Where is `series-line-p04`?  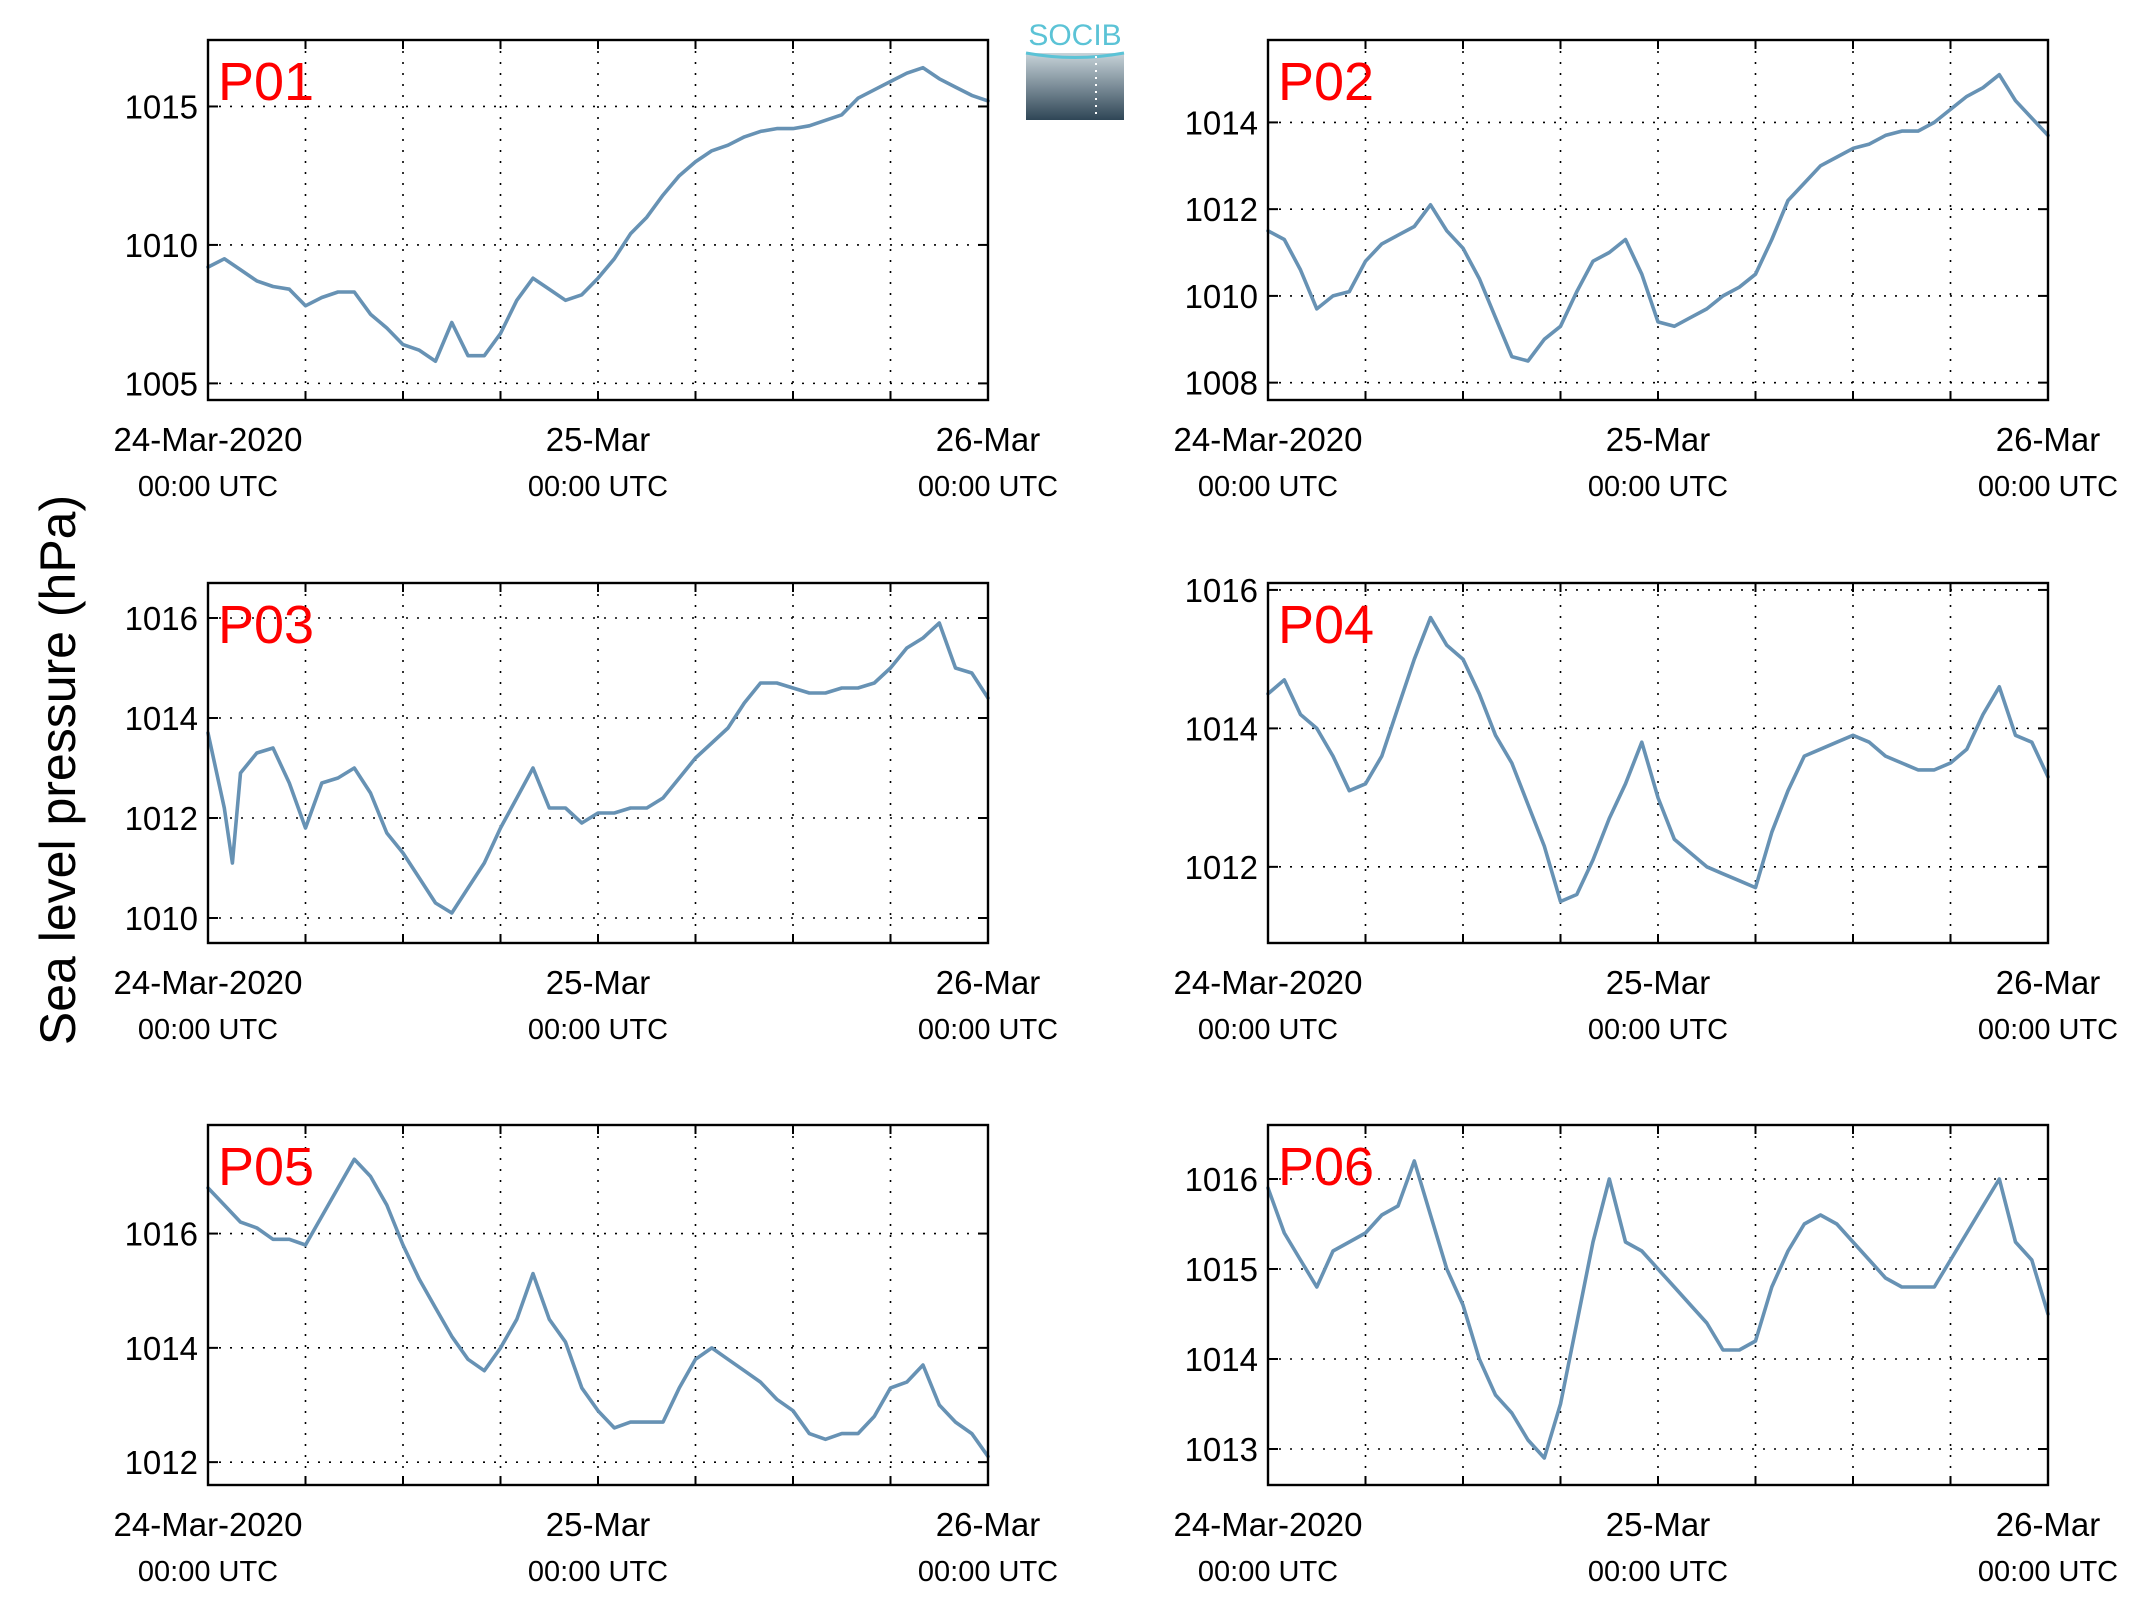 series-line-p04 is located at coordinates (1658, 759).